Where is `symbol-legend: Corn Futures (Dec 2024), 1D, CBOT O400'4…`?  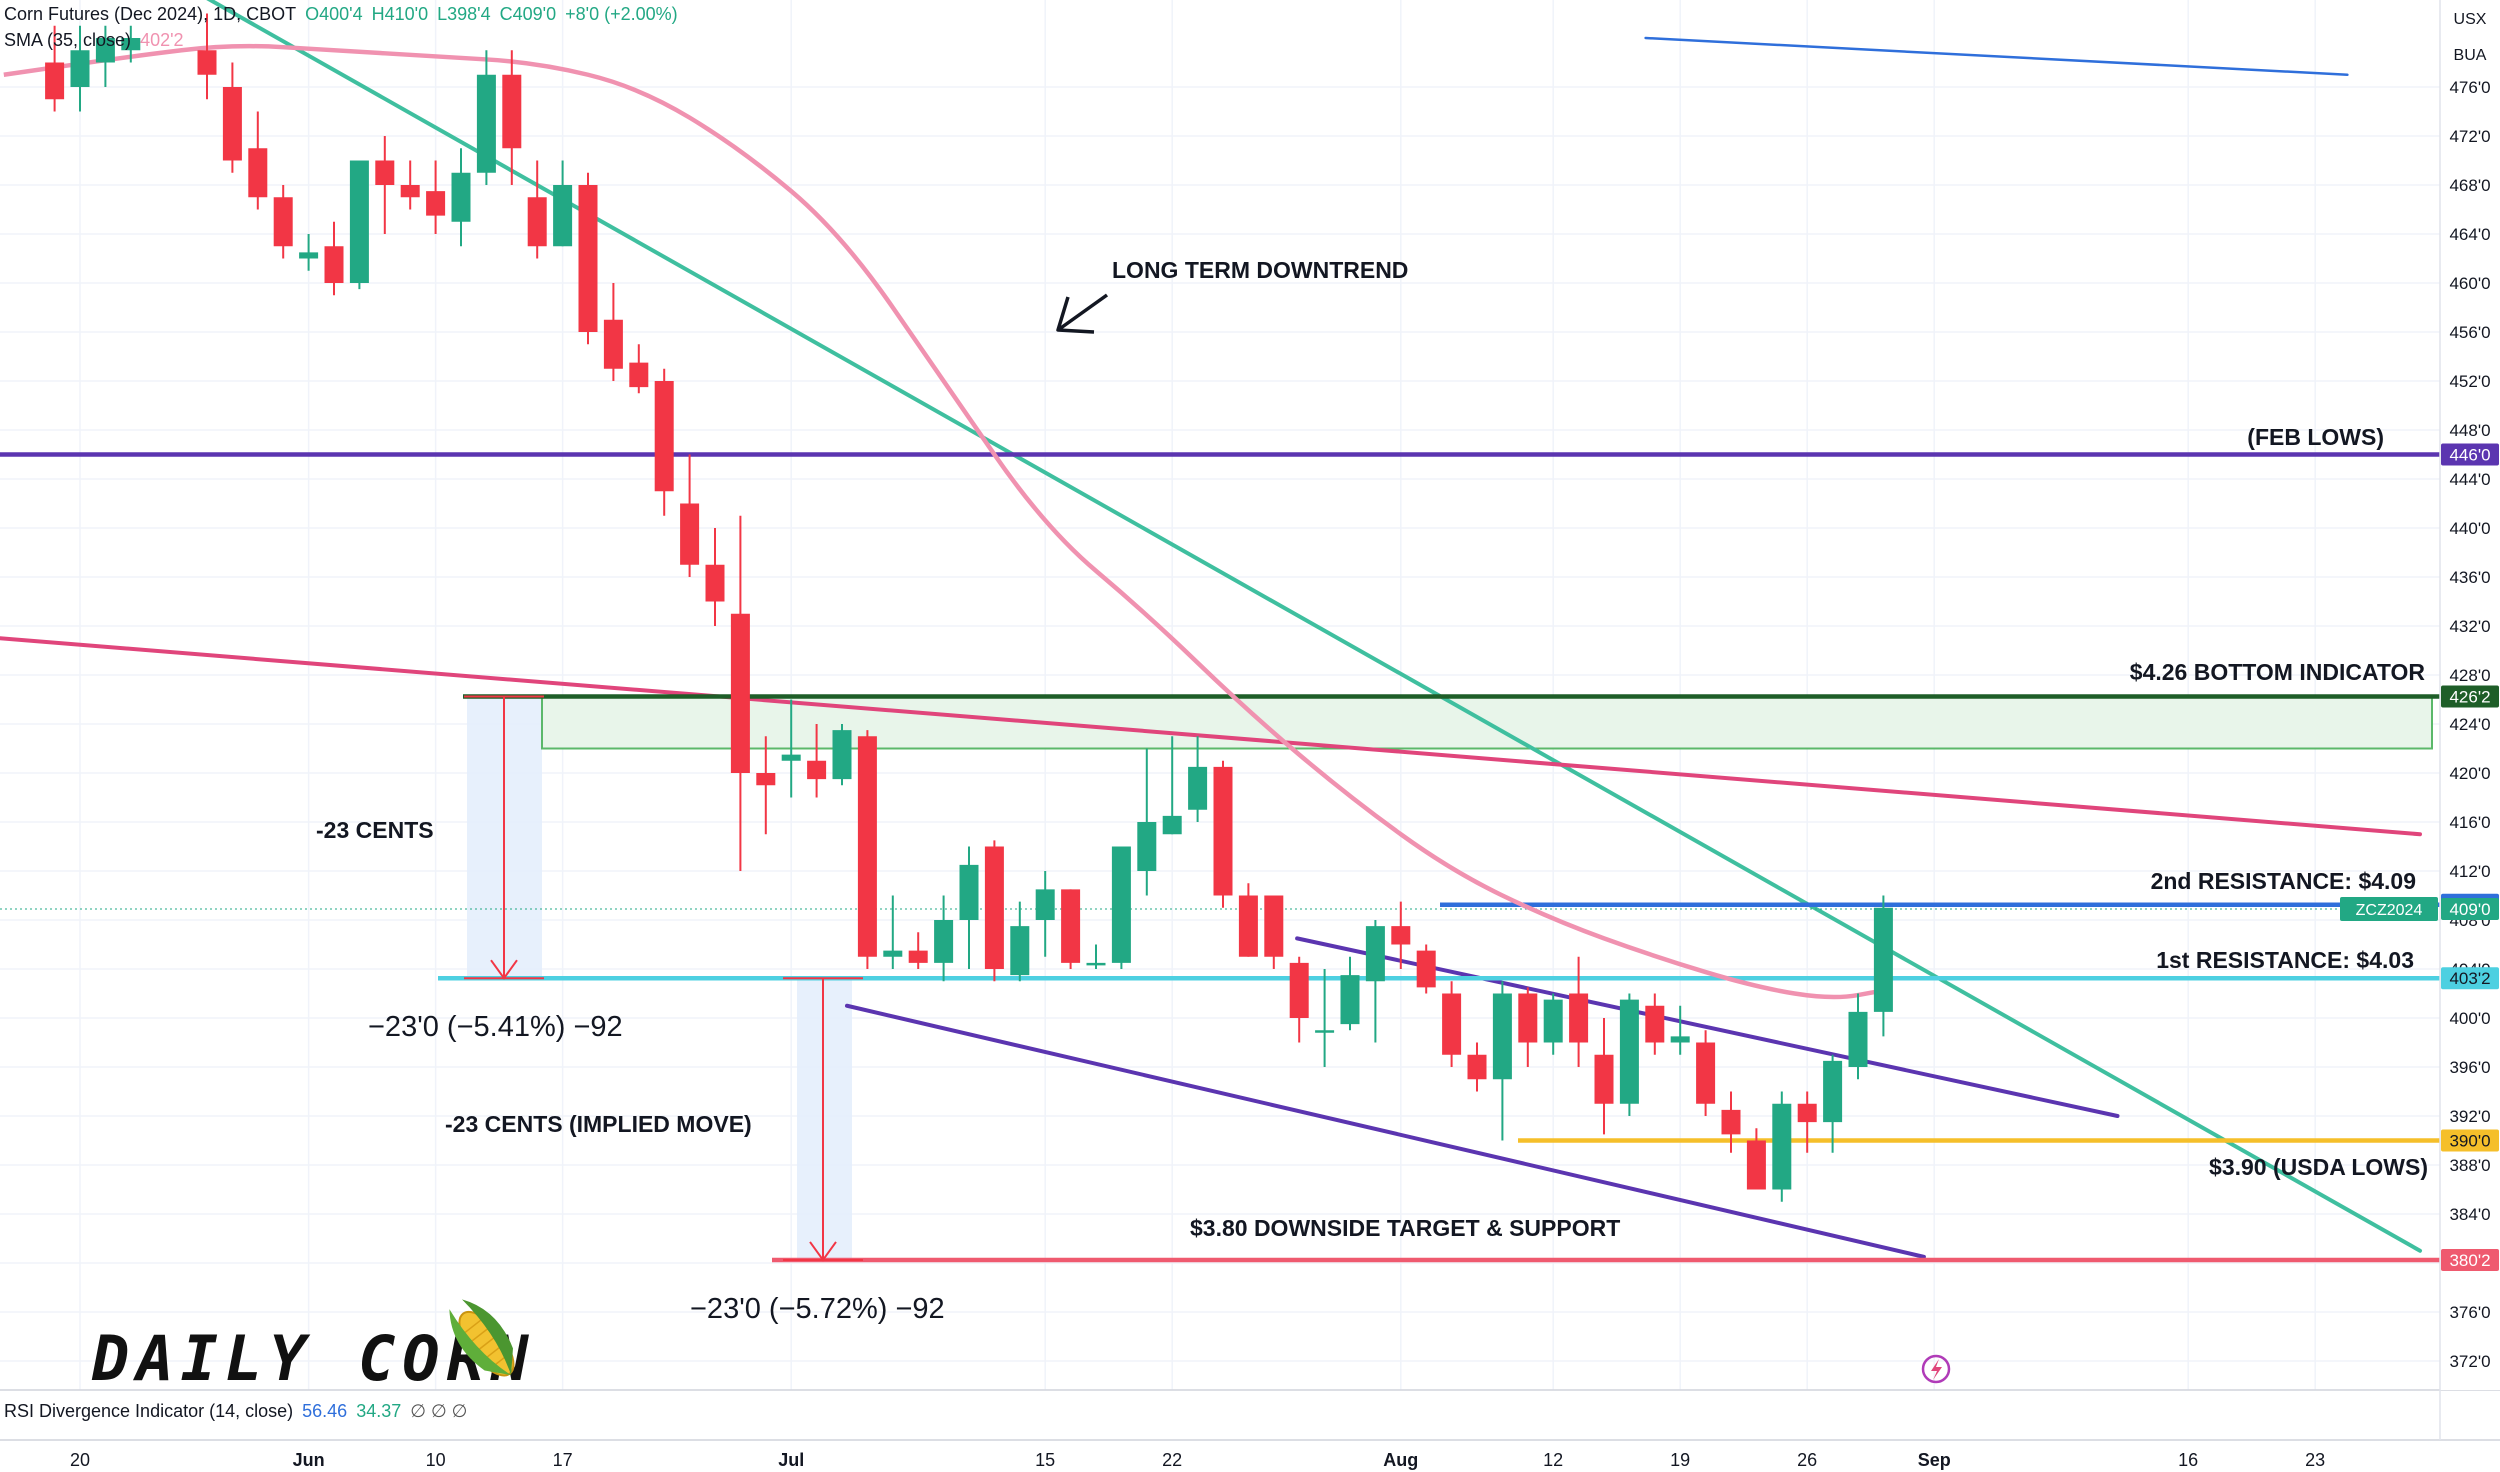 symbol-legend: Corn Futures (Dec 2024), 1D, CBOT O400'4… is located at coordinates (343, 14).